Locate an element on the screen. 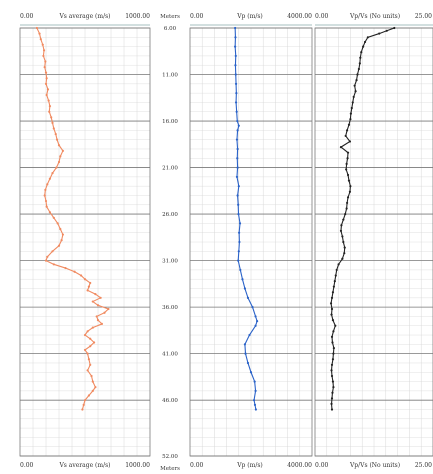 This screenshot has width=433, height=474. depth-tick-label: 16.00 is located at coordinates (170, 122).